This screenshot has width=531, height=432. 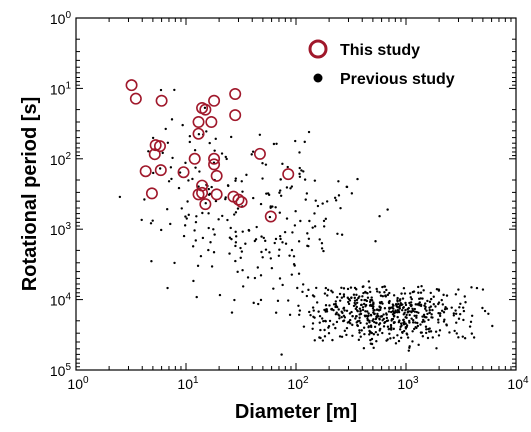 What do you see at coordinates (61, 300) in the screenshot?
I see `tick-label: 10⁴` at bounding box center [61, 300].